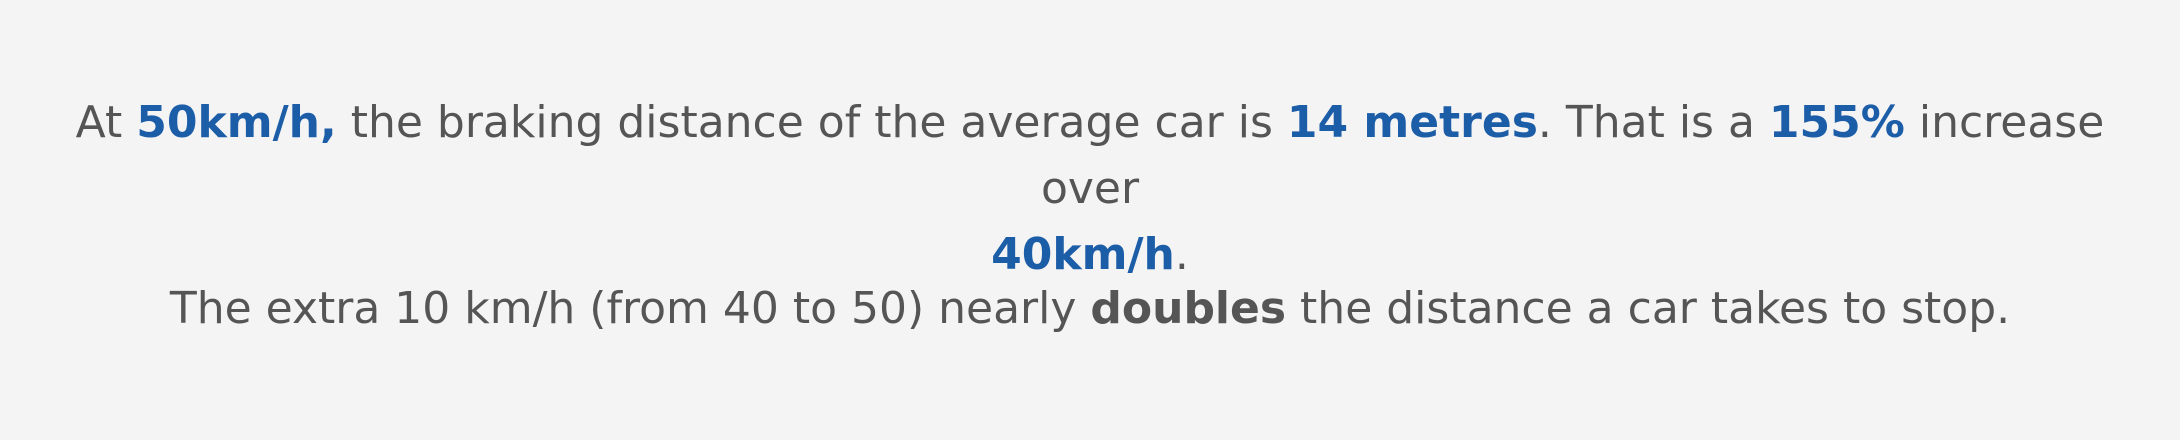 The width and height of the screenshot is (2180, 440). Describe the element at coordinates (1648, 308) in the screenshot. I see `statement-text: the distance a car takes to stop.` at that location.